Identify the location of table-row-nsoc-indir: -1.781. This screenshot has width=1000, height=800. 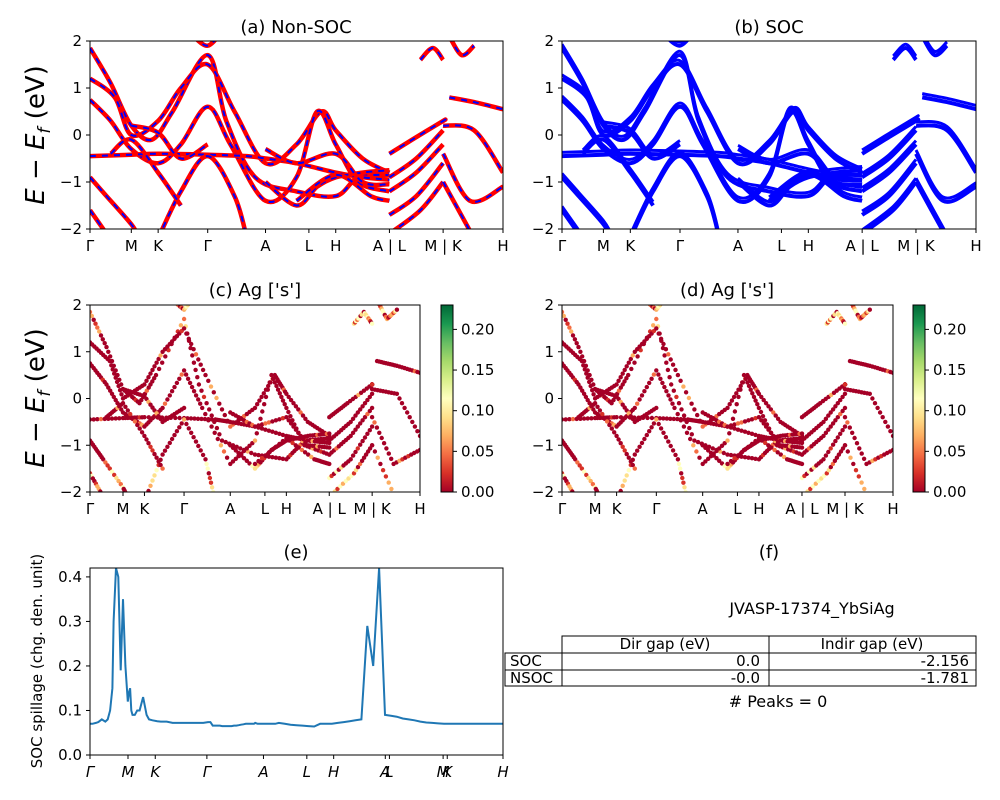
(945, 678).